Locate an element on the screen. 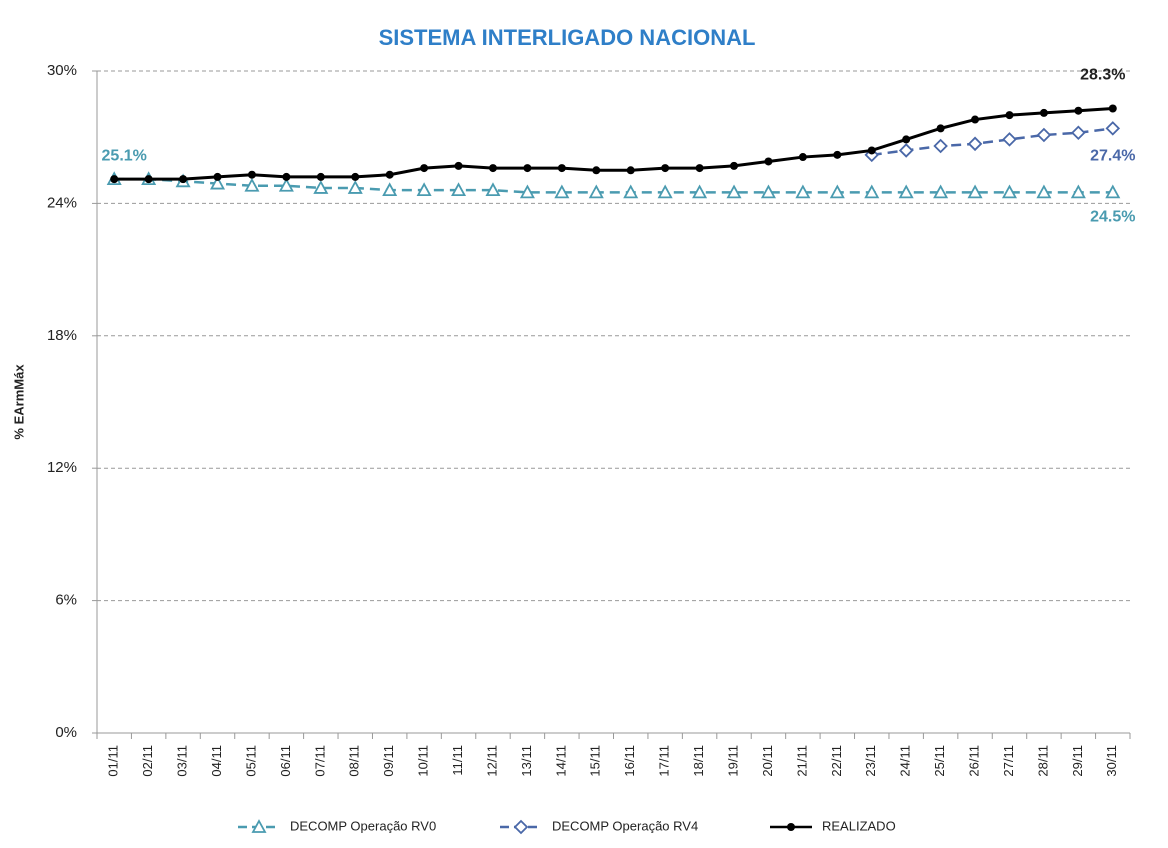 The image size is (1168, 848). legend-item: DECOMP Operação RV4 is located at coordinates (599, 826).